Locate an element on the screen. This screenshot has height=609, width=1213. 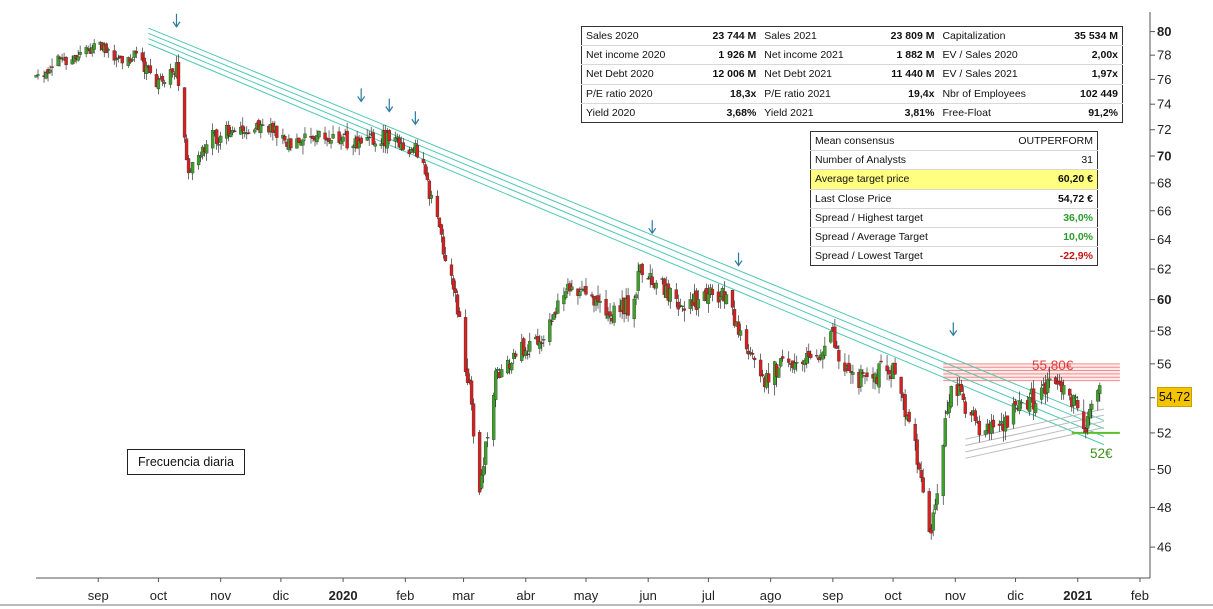
fin-label: Net income 2020 is located at coordinates (638, 55).